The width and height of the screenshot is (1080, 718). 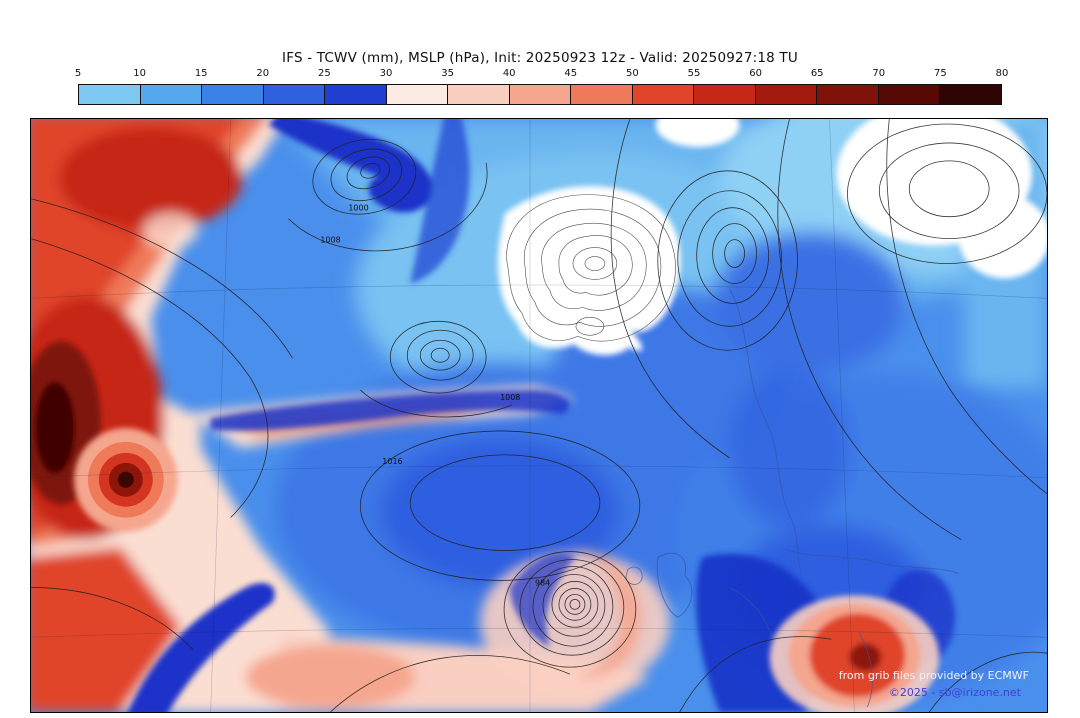 What do you see at coordinates (125, 479) in the screenshot?
I see `hurricane-vortex` at bounding box center [125, 479].